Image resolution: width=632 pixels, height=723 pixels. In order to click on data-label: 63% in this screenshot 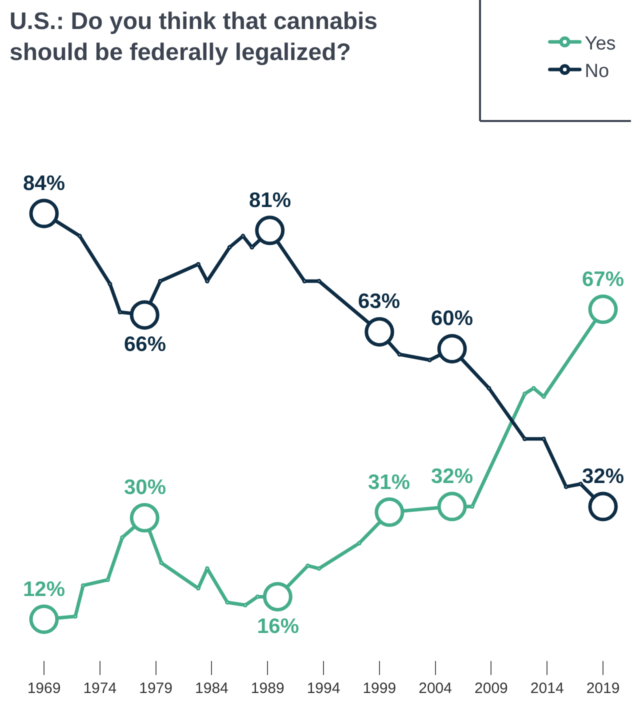, I will do `click(379, 301)`.